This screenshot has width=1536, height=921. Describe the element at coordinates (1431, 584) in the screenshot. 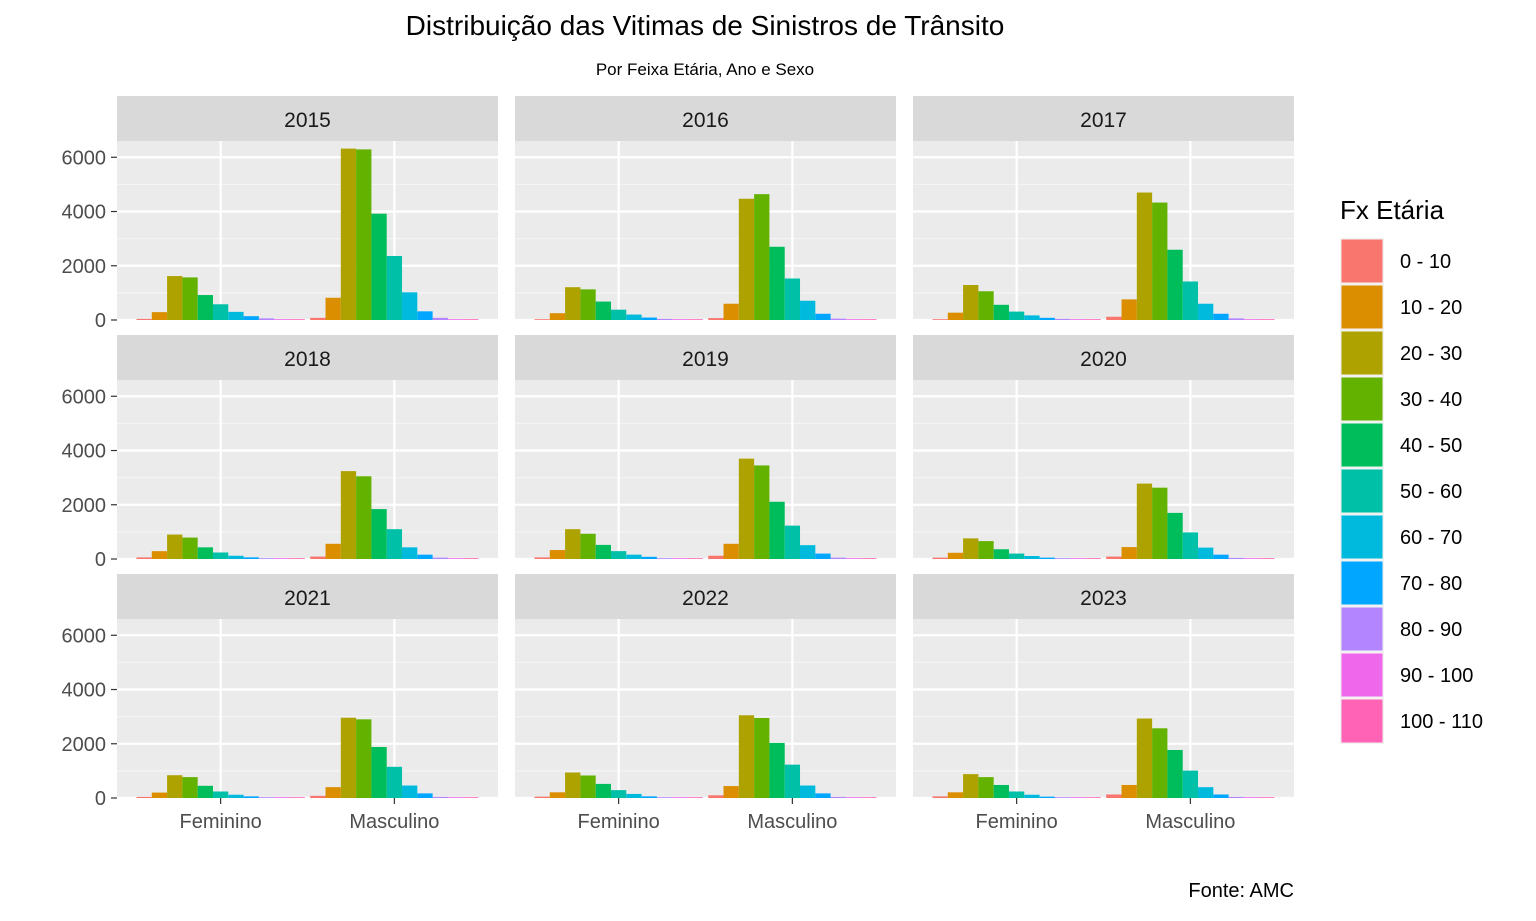

I see `legend-label-7: 70 - 80` at that location.